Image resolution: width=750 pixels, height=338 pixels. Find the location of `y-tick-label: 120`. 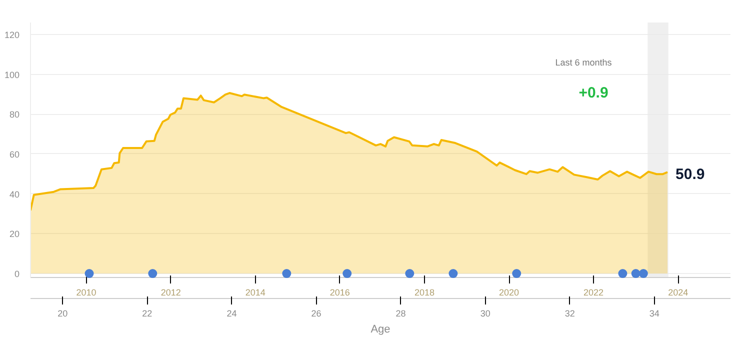

y-tick-label: 120 is located at coordinates (12, 35).